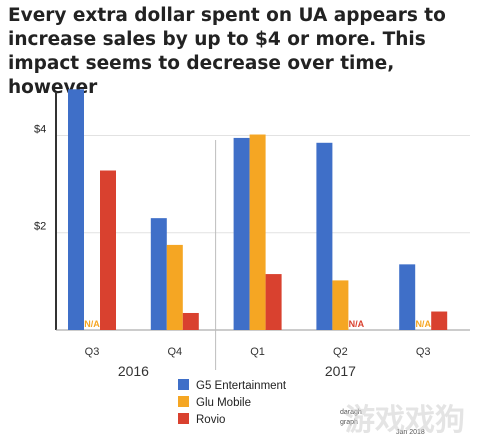 The image size is (480, 440). What do you see at coordinates (405, 420) in the screenshot?
I see `watermark-text: 游戏戏狗` at bounding box center [405, 420].